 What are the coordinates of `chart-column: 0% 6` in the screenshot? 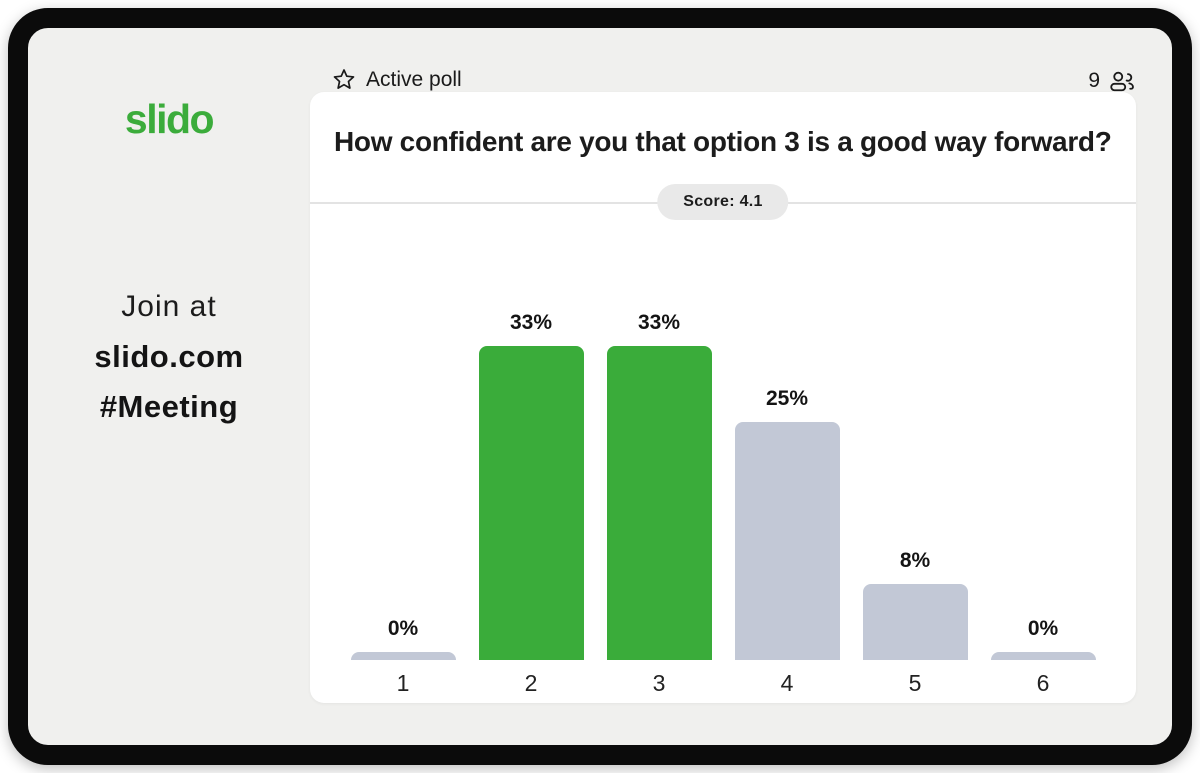 It's located at (1043, 657).